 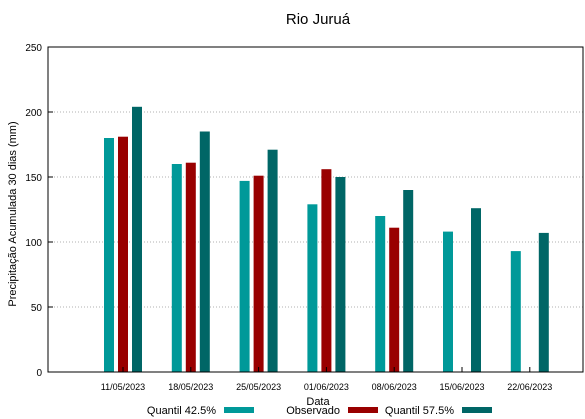 I want to click on x-axis-label: Data, so click(x=318, y=402).